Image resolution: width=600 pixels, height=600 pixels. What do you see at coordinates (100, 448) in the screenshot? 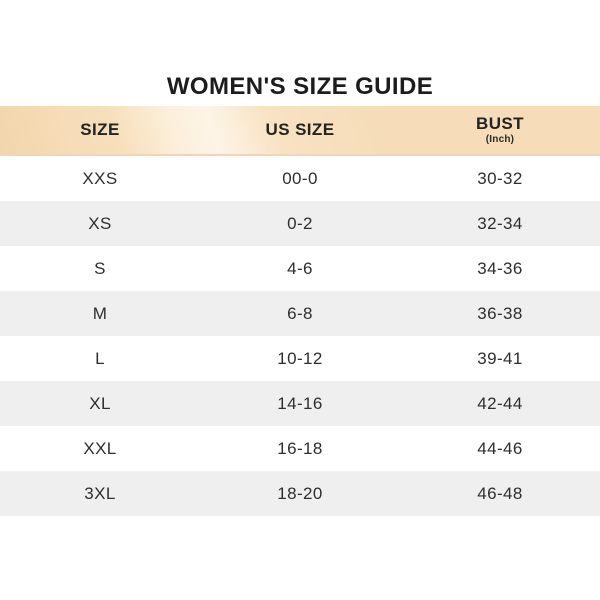
I see `cell-size: XXL` at bounding box center [100, 448].